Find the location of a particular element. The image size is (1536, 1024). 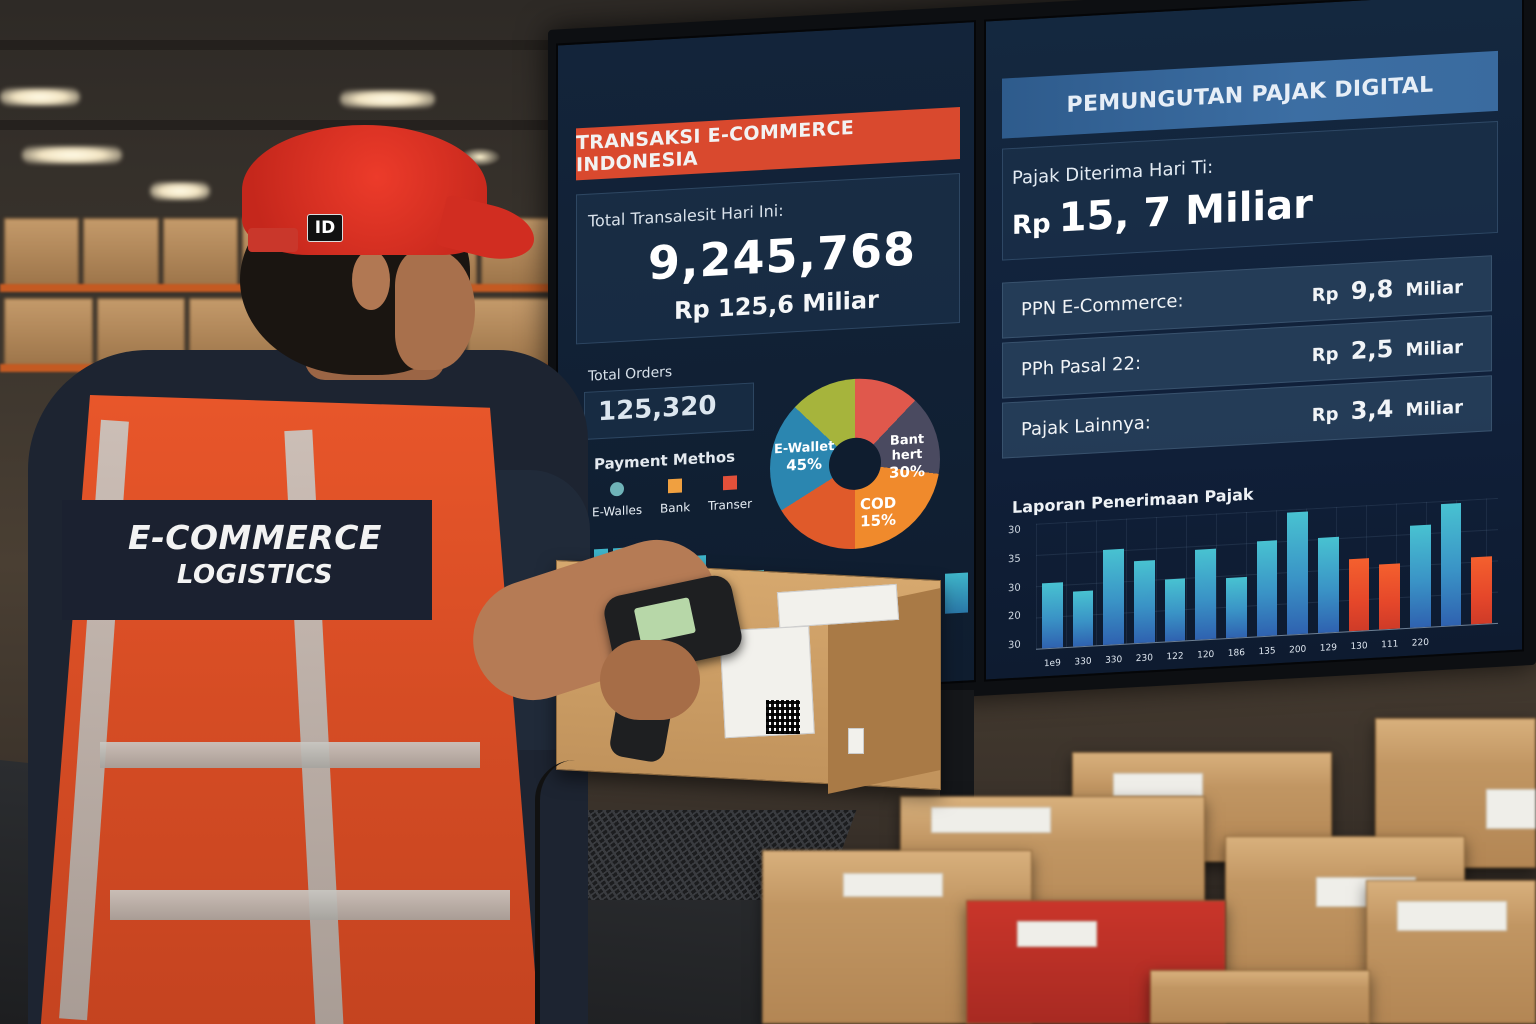

barcode-sticker is located at coordinates (856, 741).